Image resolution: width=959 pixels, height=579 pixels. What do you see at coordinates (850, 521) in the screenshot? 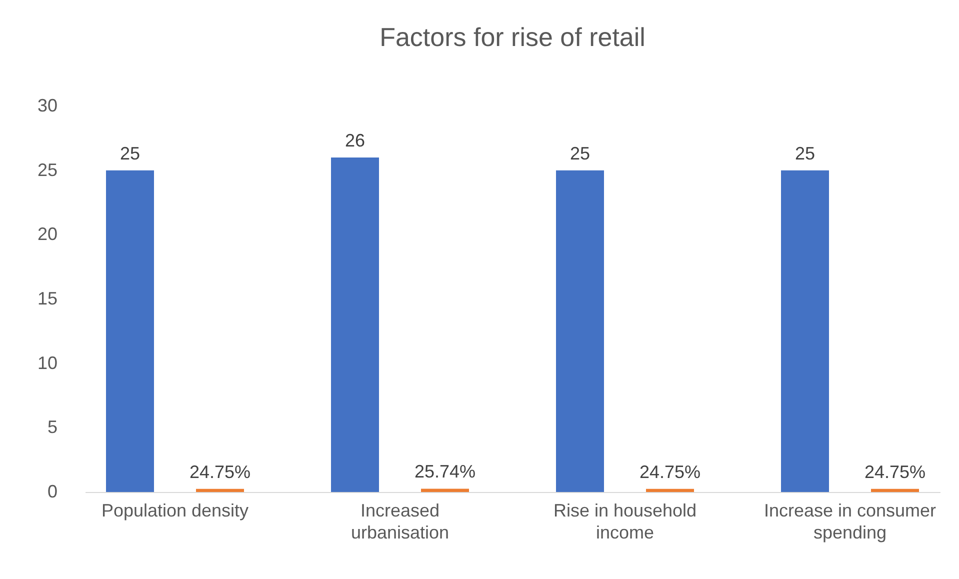
I see `x-tick-label: Increase in consumer spending` at bounding box center [850, 521].